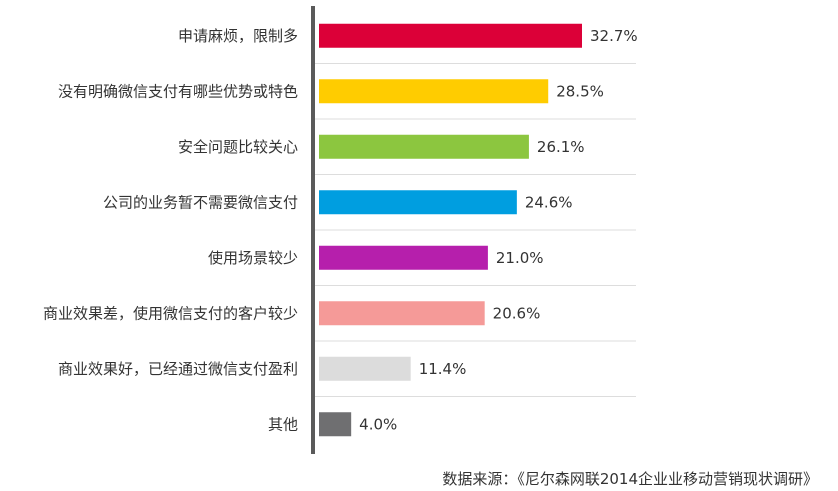  Describe the element at coordinates (283, 424) in the screenshot. I see `category-label-8: 其他` at that location.